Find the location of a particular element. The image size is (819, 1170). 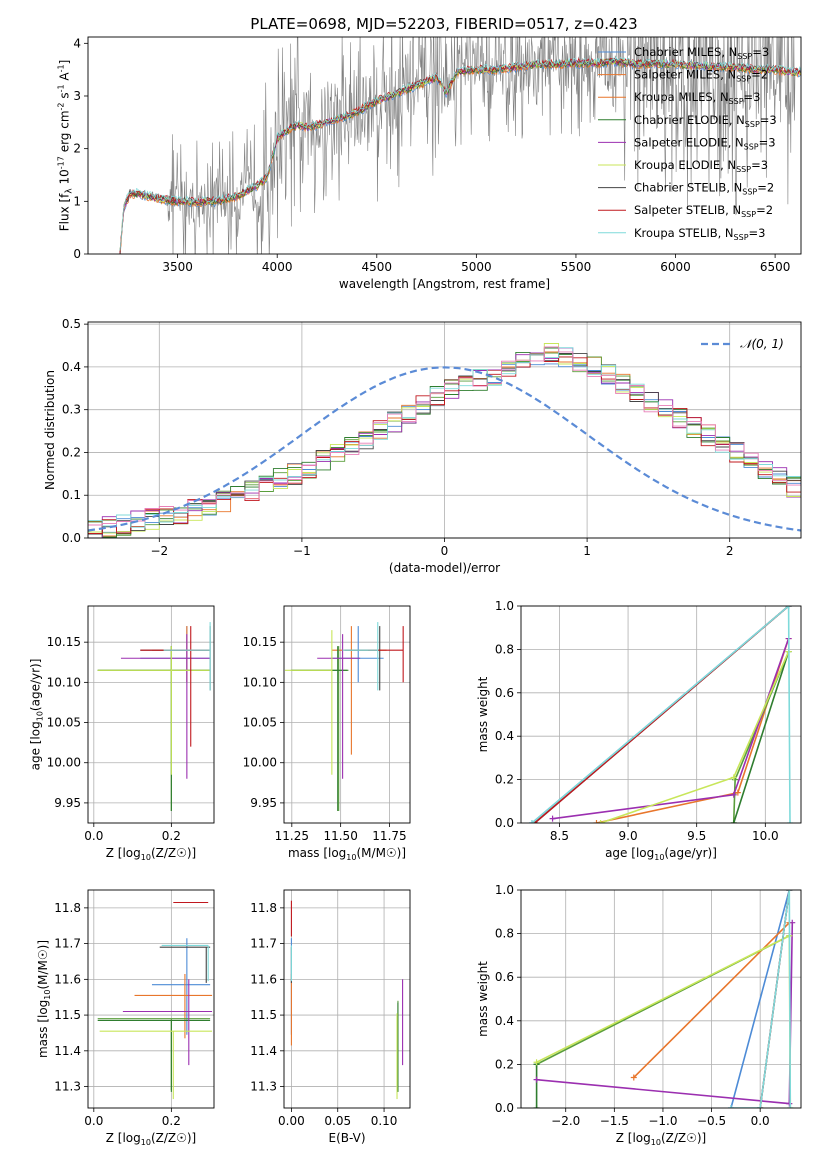

label-part: (M/M☉)] is located at coordinates (43, 965).